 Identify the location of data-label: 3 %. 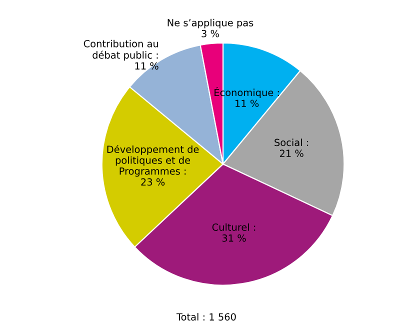
(210, 34).